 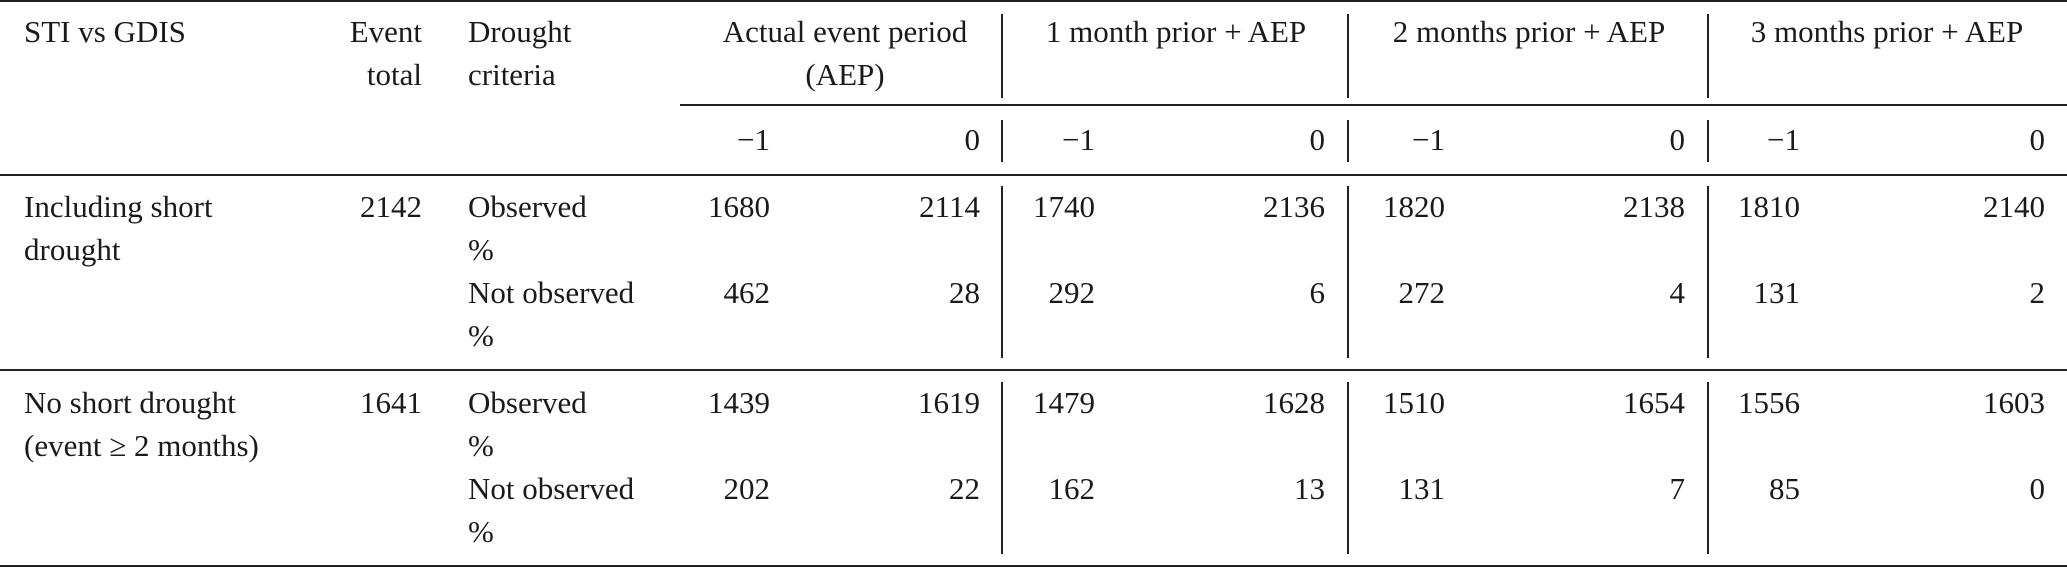 I want to click on table-cell: 1603, so click(x=2014, y=402).